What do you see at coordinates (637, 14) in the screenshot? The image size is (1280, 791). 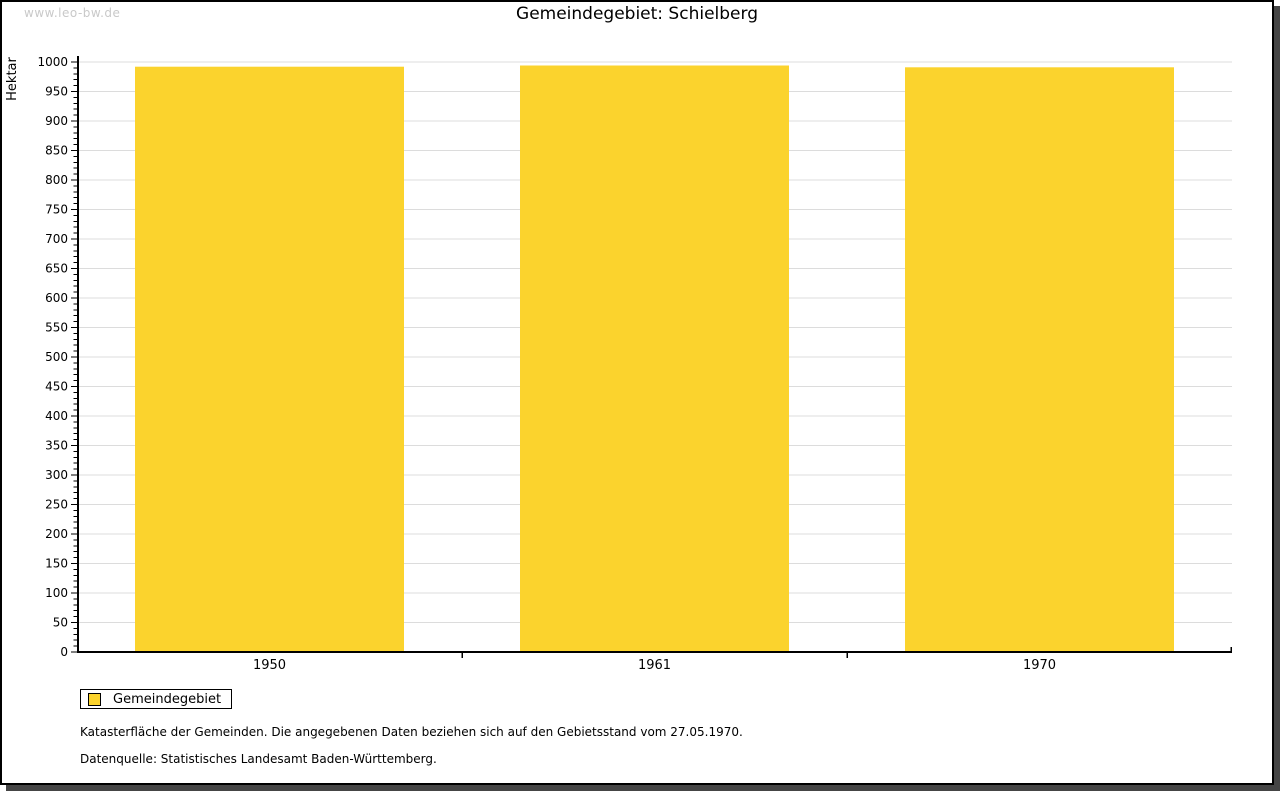 I see `chart-title: Gemeindegebiet: Schielberg` at bounding box center [637, 14].